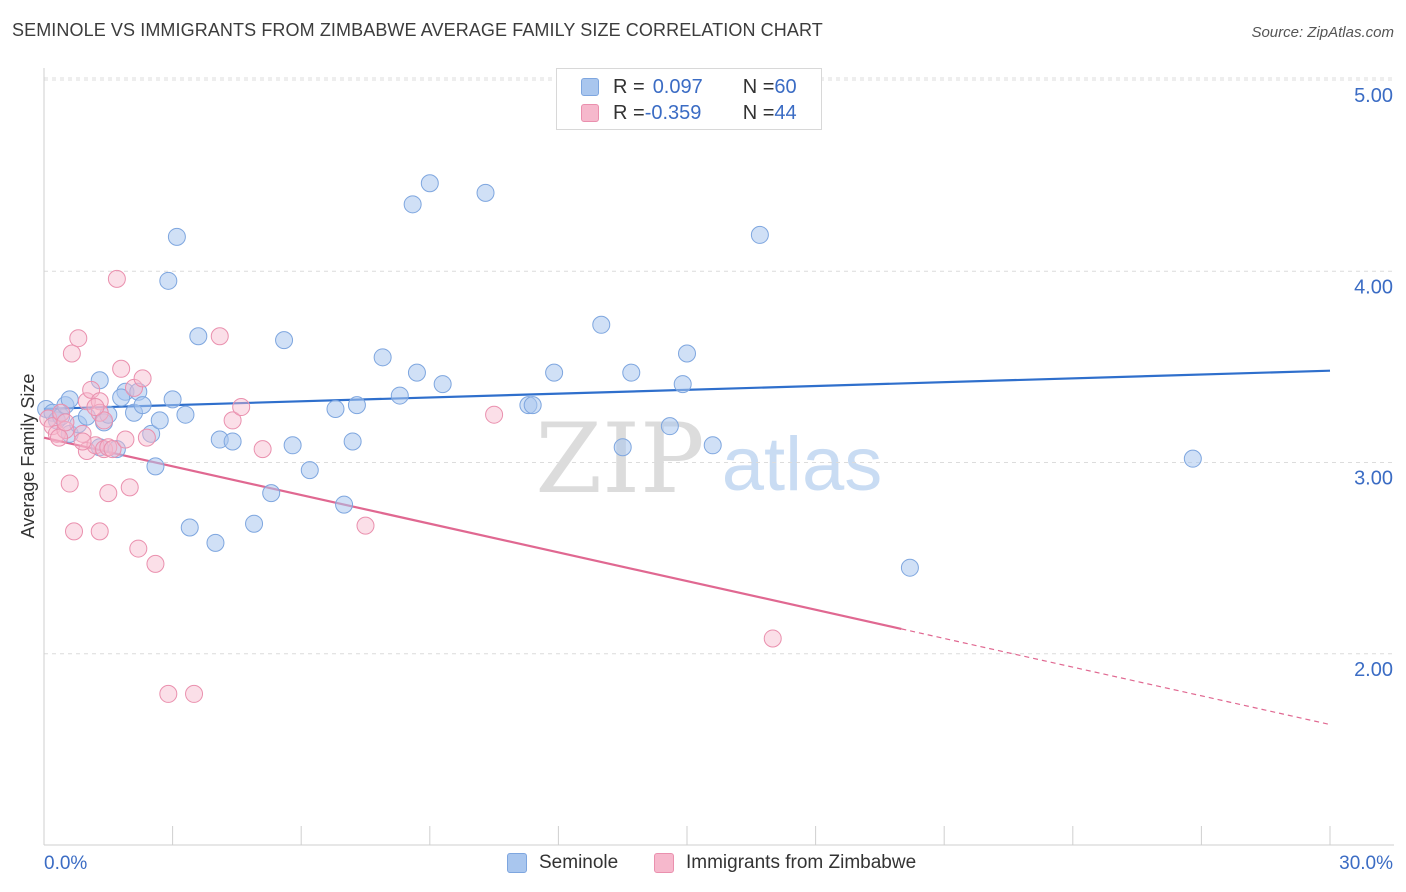 The image size is (1406, 892). What do you see at coordinates (1373, 287) in the screenshot?
I see `y-tick-label: 4.00` at bounding box center [1373, 287].